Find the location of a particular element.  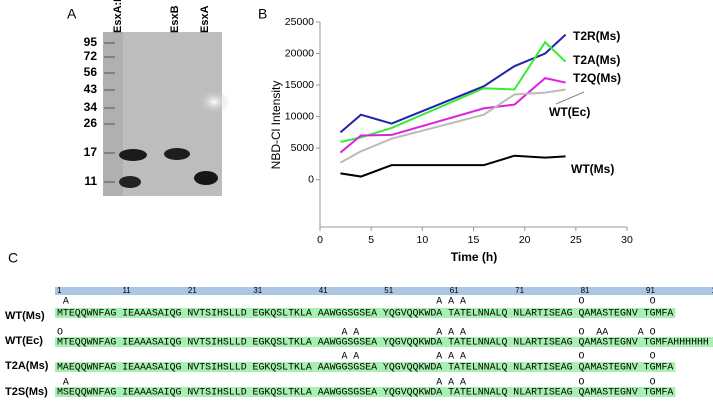

ruler-number: 91 is located at coordinates (650, 290).